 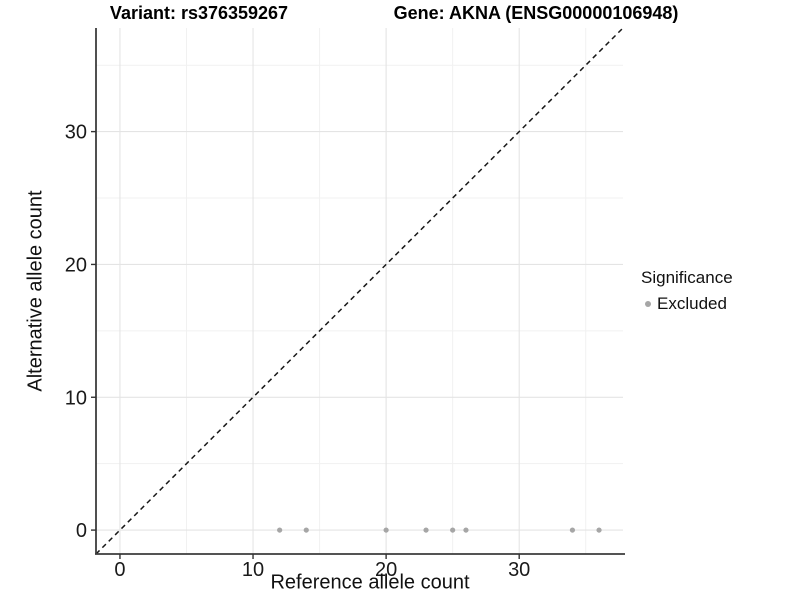 What do you see at coordinates (253, 570) in the screenshot?
I see `x-tick-label: 10` at bounding box center [253, 570].